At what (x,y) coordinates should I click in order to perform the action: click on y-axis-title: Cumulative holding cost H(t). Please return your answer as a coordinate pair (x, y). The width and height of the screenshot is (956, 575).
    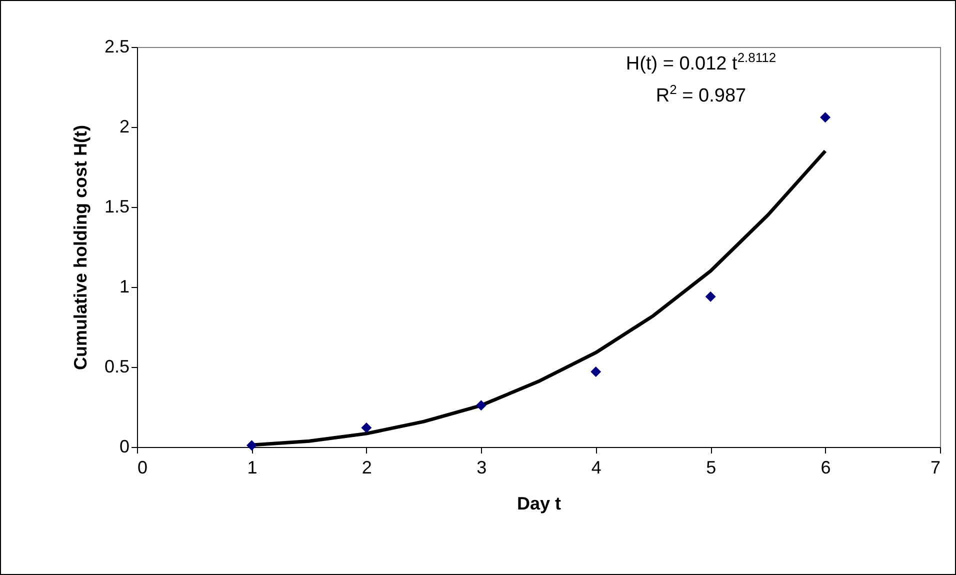
    Looking at the image, I should click on (80, 247).